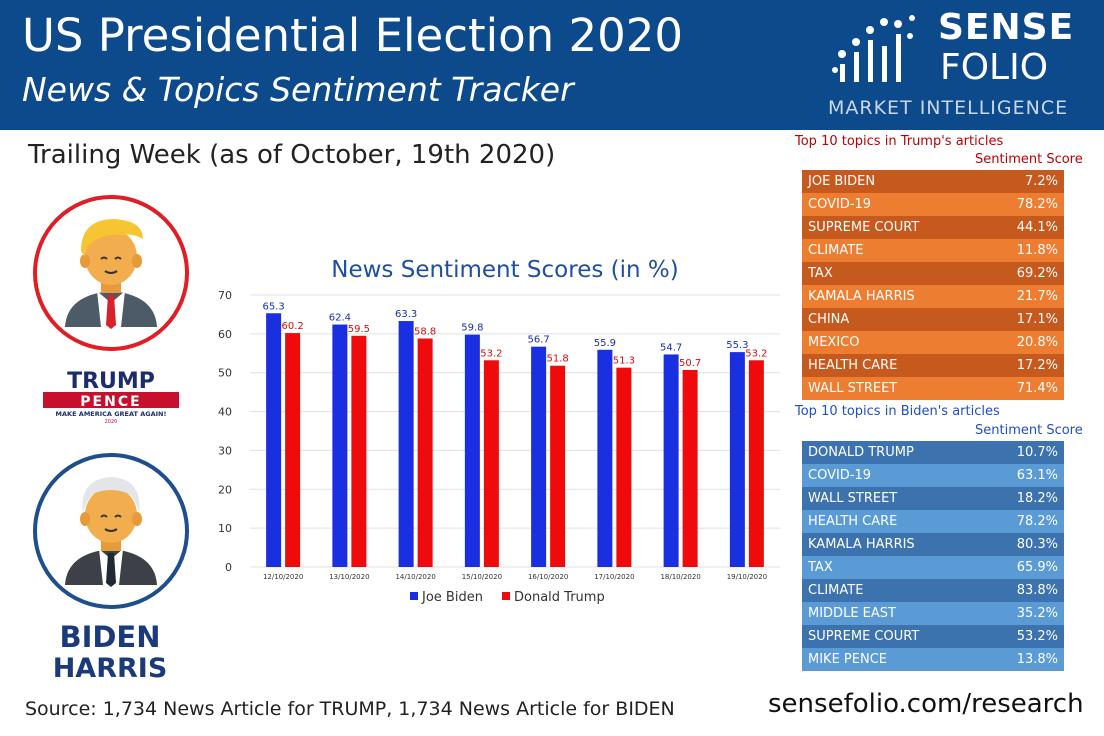 The image size is (1104, 736). Describe the element at coordinates (893, 659) in the screenshot. I see `biden-topic-topic: MIKE PENCE` at that location.